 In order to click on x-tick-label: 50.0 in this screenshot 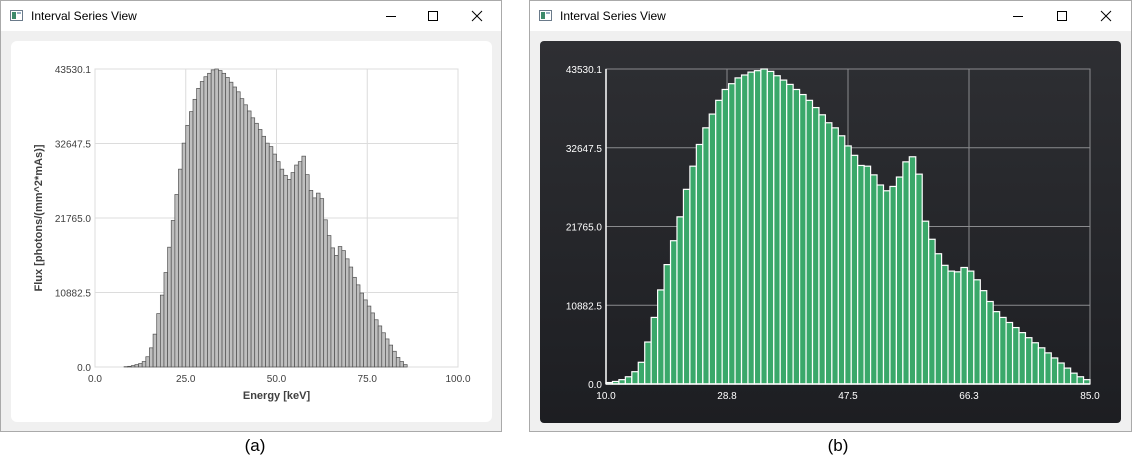, I will do `click(277, 379)`.